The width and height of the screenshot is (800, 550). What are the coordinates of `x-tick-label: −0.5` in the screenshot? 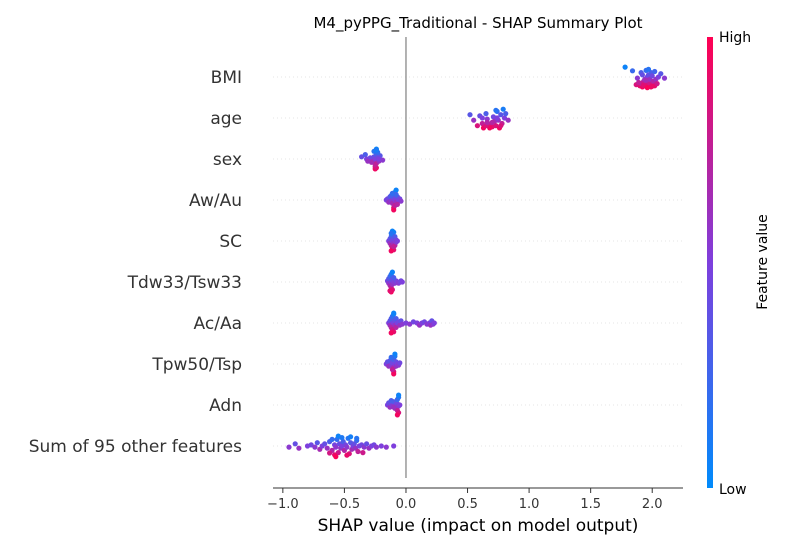 It's located at (345, 504).